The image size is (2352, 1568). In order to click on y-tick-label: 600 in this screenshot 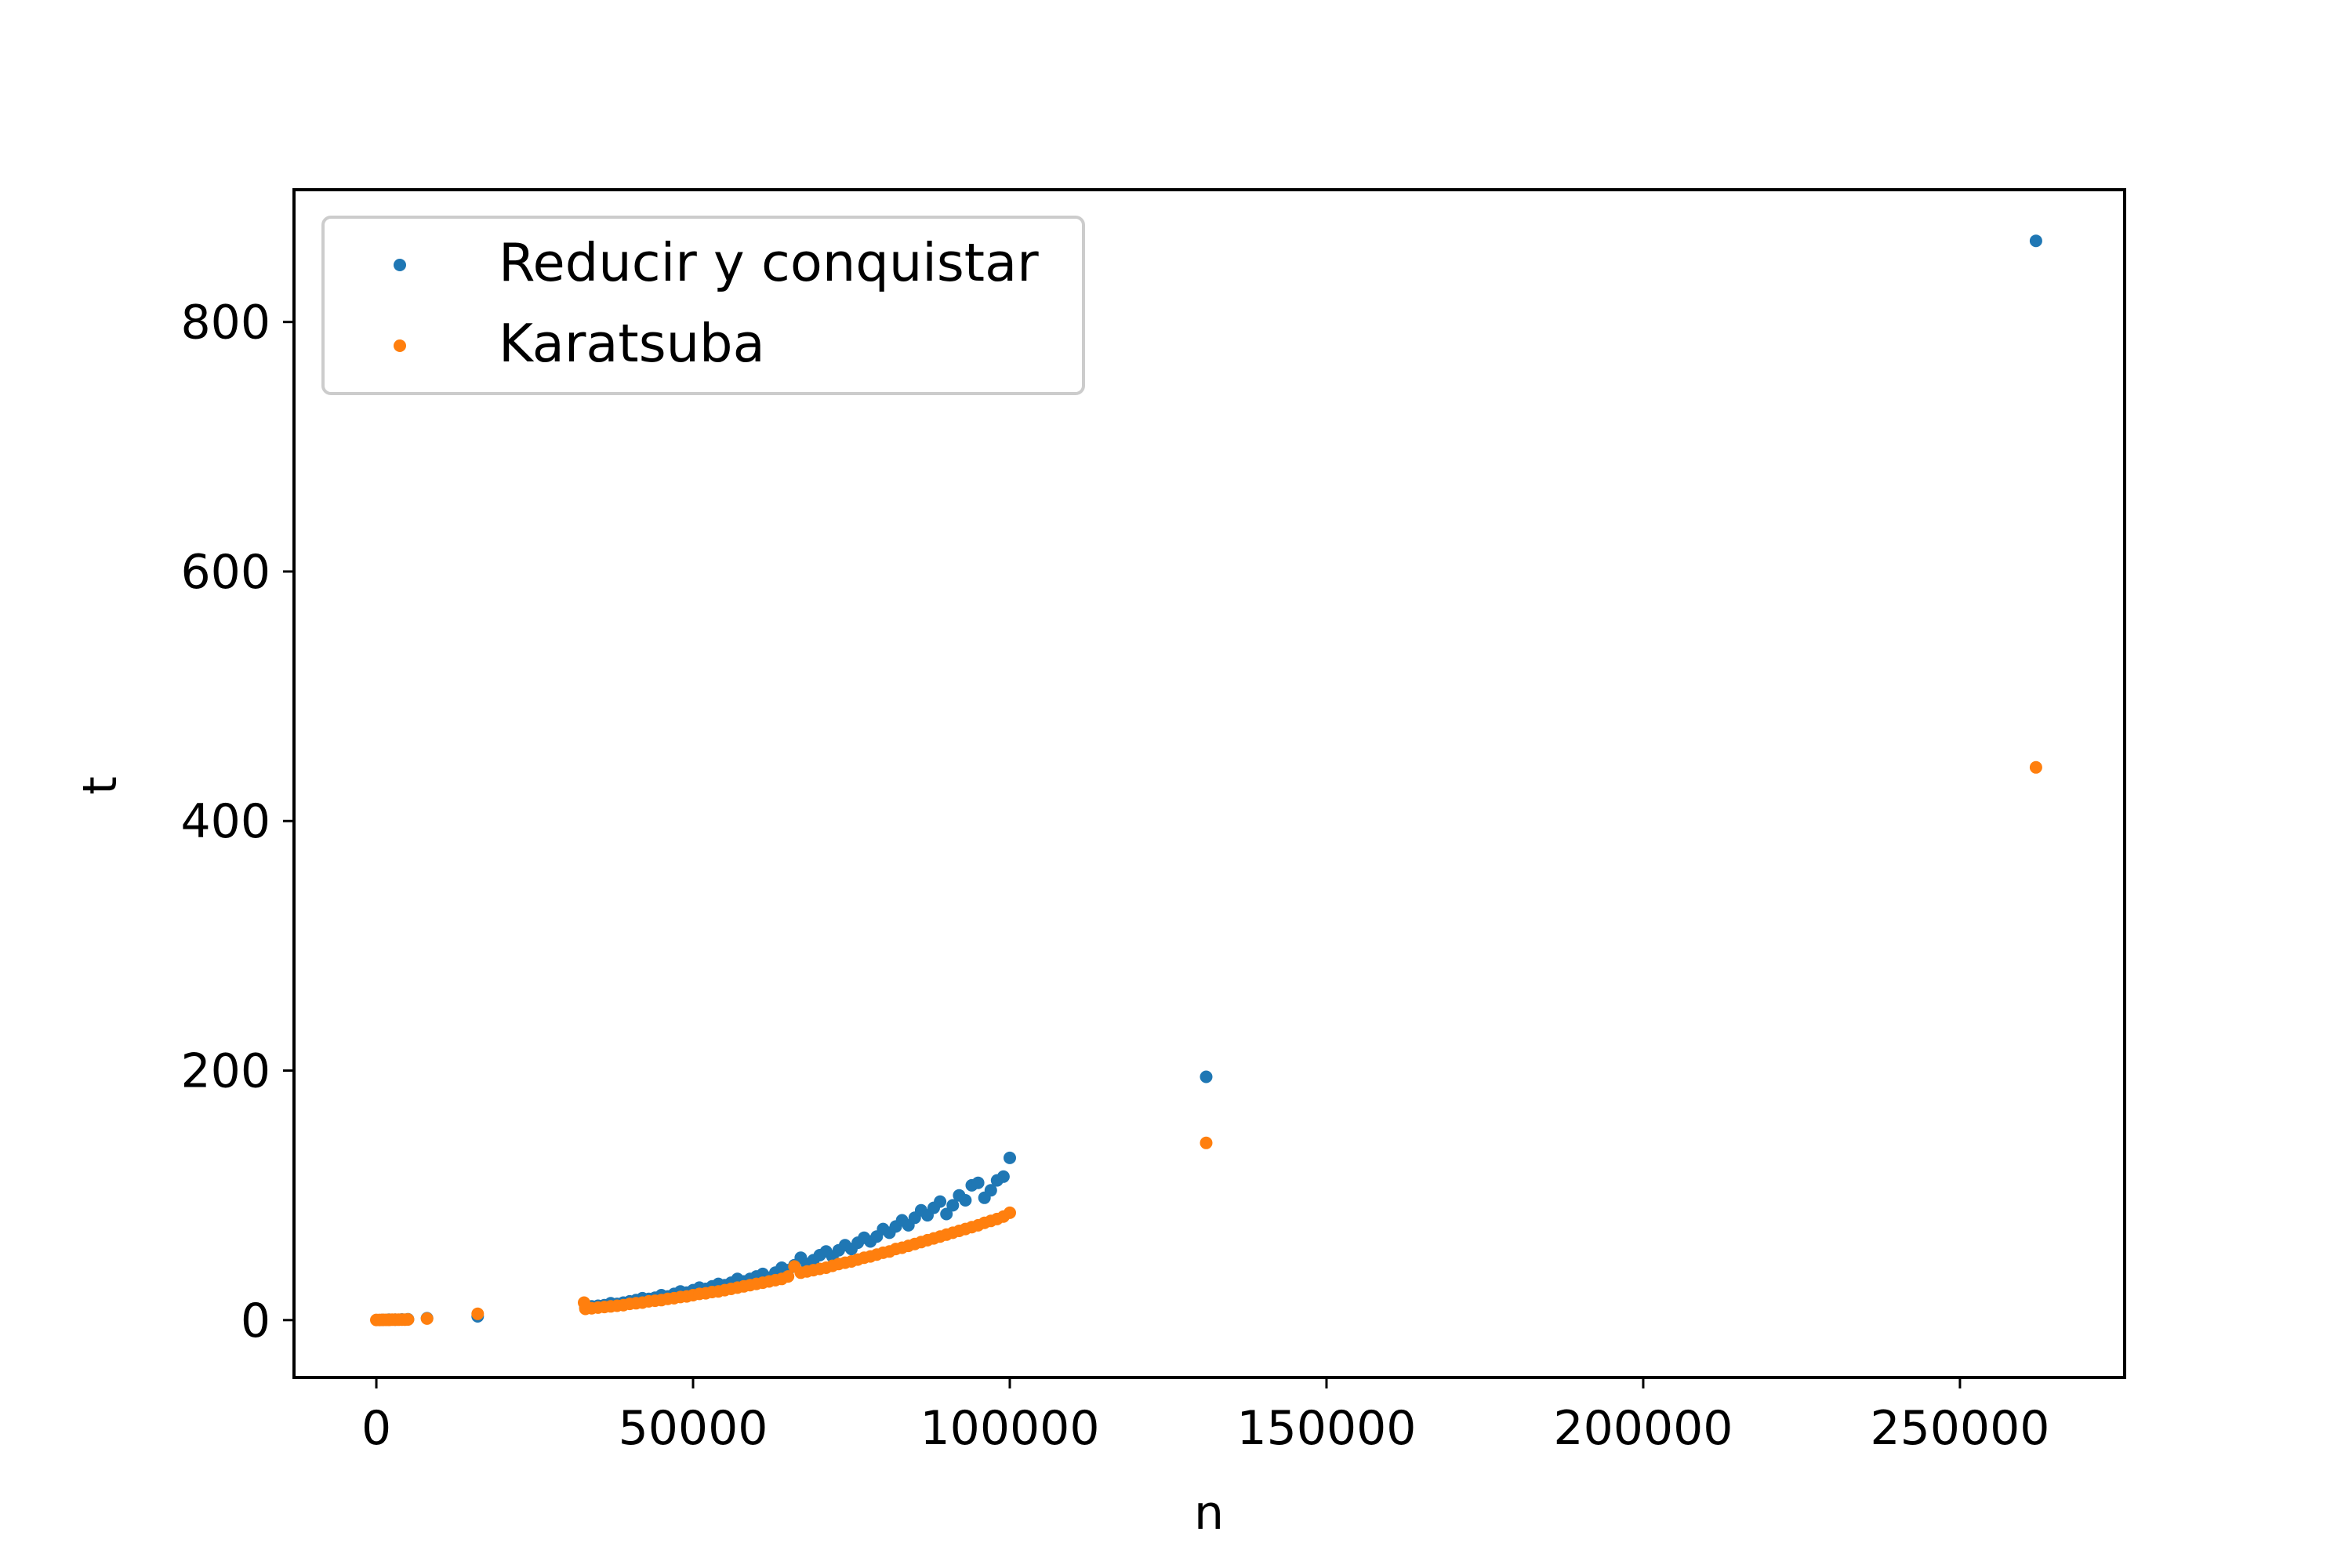, I will do `click(225, 572)`.